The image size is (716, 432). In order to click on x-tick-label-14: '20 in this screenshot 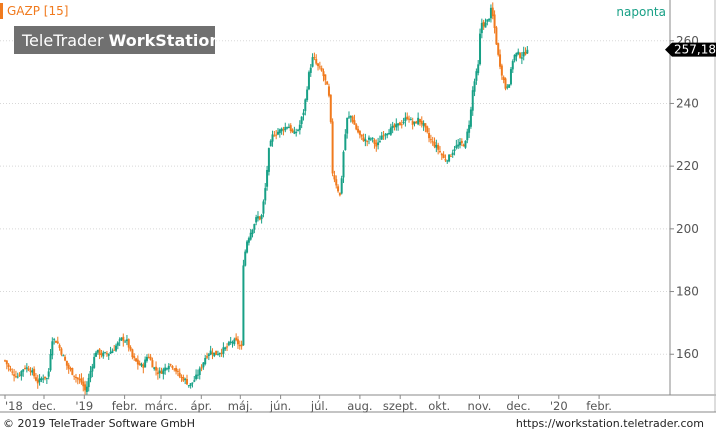, I will do `click(559, 406)`.